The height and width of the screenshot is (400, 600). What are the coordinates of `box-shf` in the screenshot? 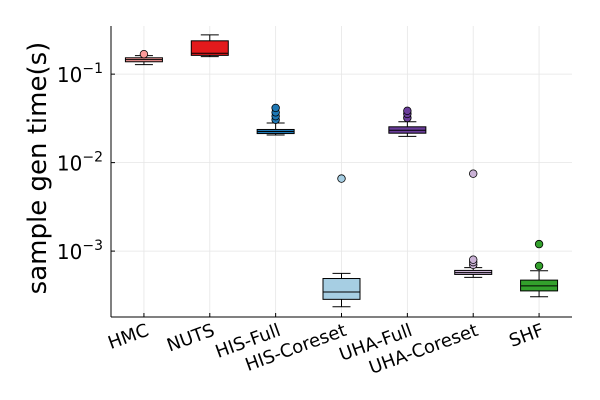 It's located at (539, 268).